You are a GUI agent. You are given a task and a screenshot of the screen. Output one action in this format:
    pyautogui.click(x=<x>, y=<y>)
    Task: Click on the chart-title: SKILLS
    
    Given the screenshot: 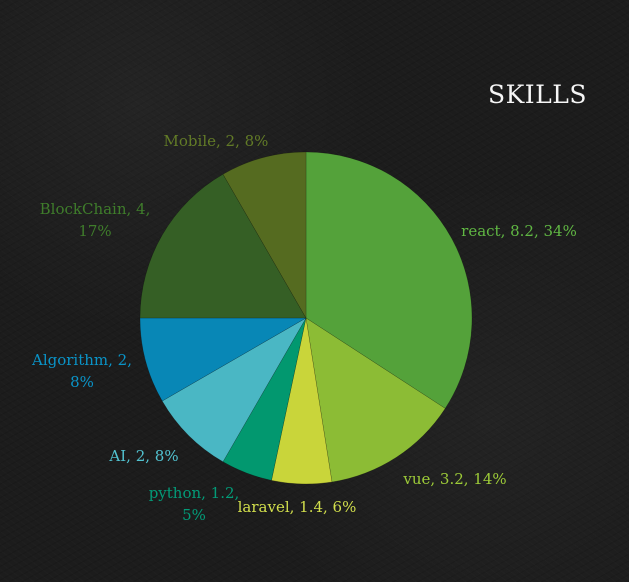 What is the action you would take?
    pyautogui.click(x=538, y=94)
    